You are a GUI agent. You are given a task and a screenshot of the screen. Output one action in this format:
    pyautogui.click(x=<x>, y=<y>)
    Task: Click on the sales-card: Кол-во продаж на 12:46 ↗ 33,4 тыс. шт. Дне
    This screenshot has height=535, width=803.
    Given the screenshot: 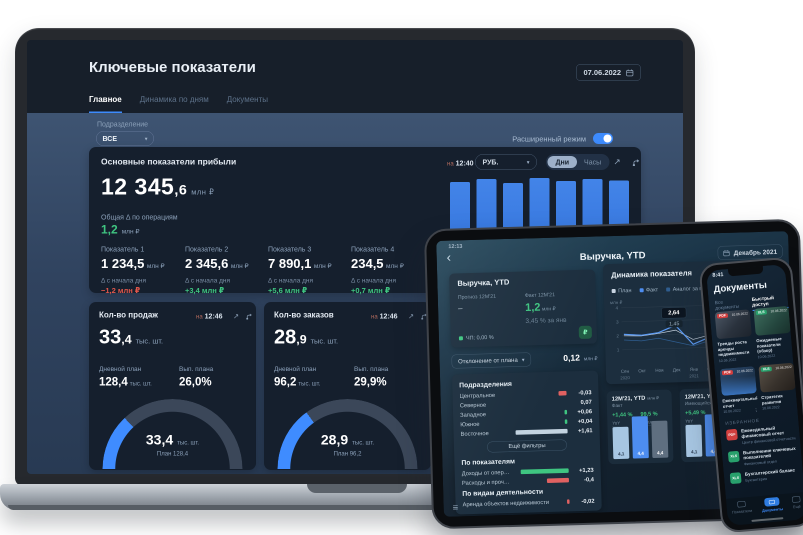 What is the action you would take?
    pyautogui.click(x=172, y=386)
    